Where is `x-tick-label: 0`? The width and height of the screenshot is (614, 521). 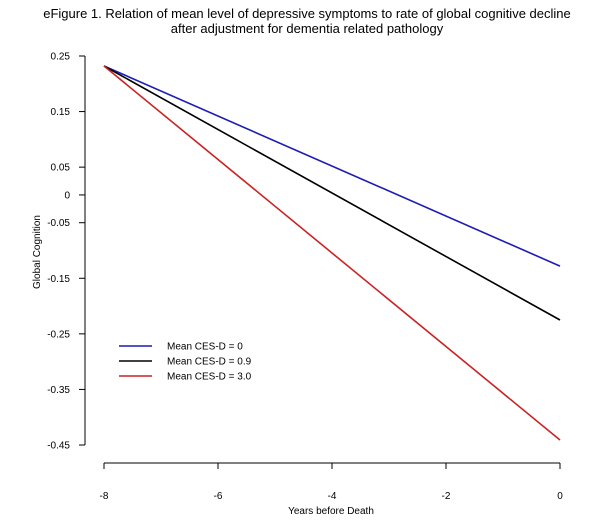 x-tick-label: 0 is located at coordinates (560, 496).